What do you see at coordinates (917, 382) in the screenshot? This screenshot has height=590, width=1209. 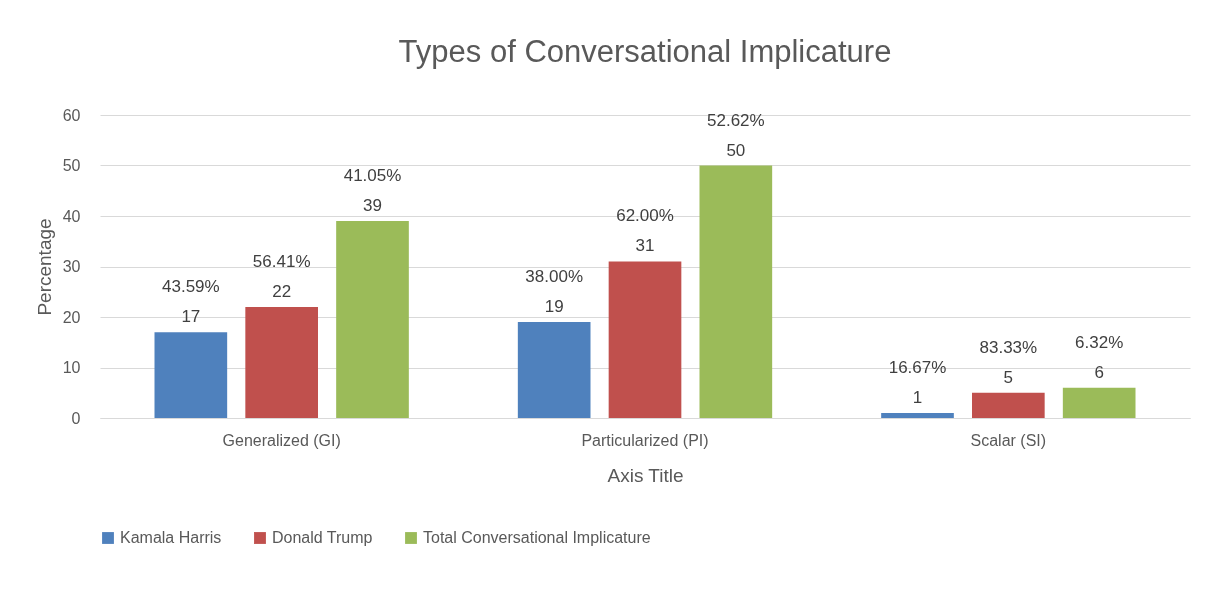 I see `data-label: 16.67% 1` at bounding box center [917, 382].